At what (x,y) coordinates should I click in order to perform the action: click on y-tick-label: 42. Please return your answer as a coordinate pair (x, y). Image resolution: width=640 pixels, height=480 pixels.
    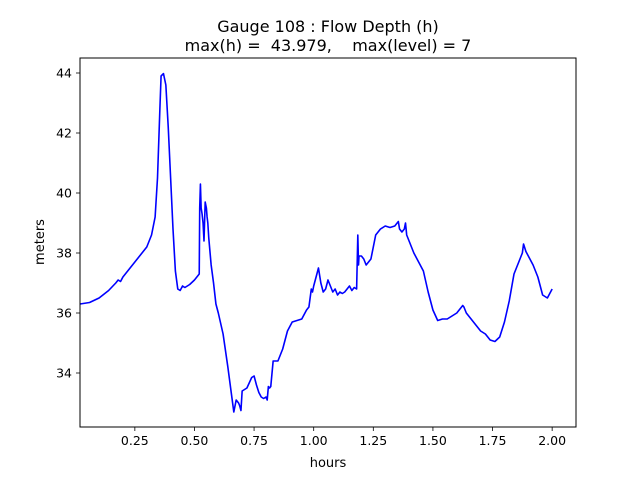
    Looking at the image, I should click on (64, 133).